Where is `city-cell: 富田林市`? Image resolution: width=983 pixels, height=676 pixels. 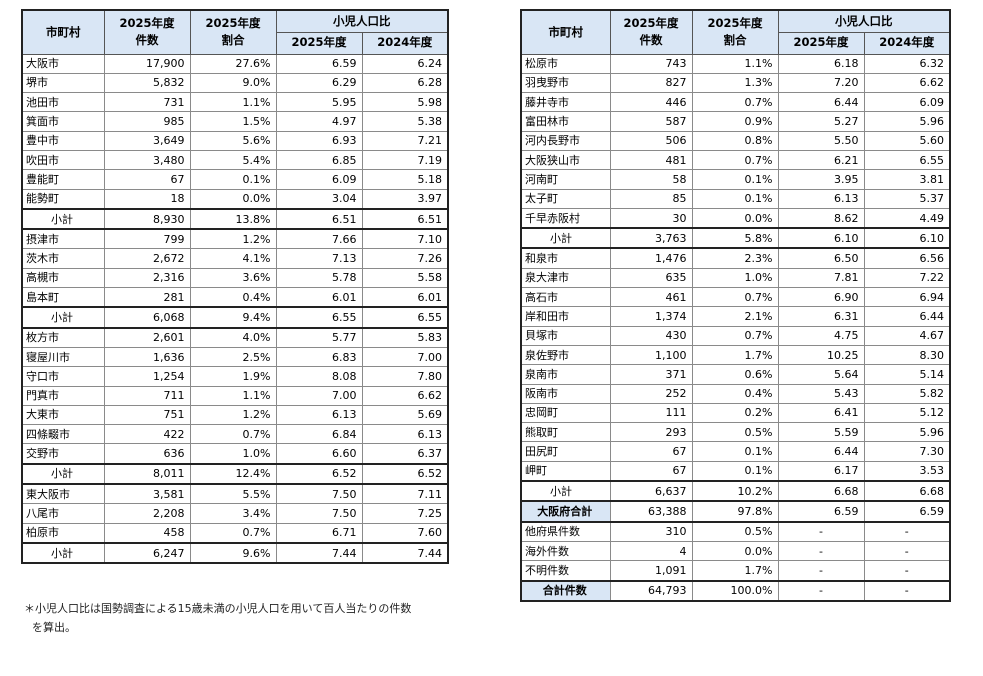
city-cell: 富田林市 is located at coordinates (565, 121).